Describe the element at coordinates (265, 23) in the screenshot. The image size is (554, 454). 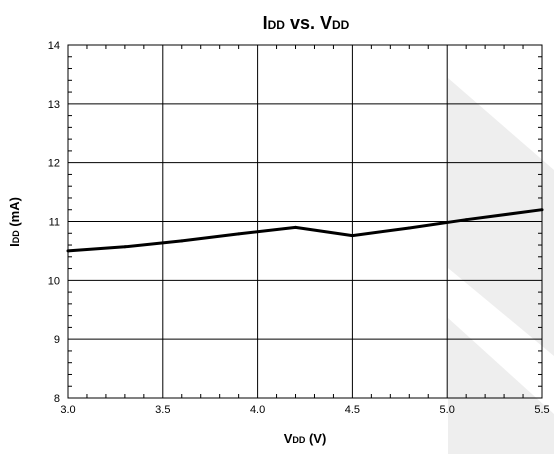
I see `title-i: I` at that location.